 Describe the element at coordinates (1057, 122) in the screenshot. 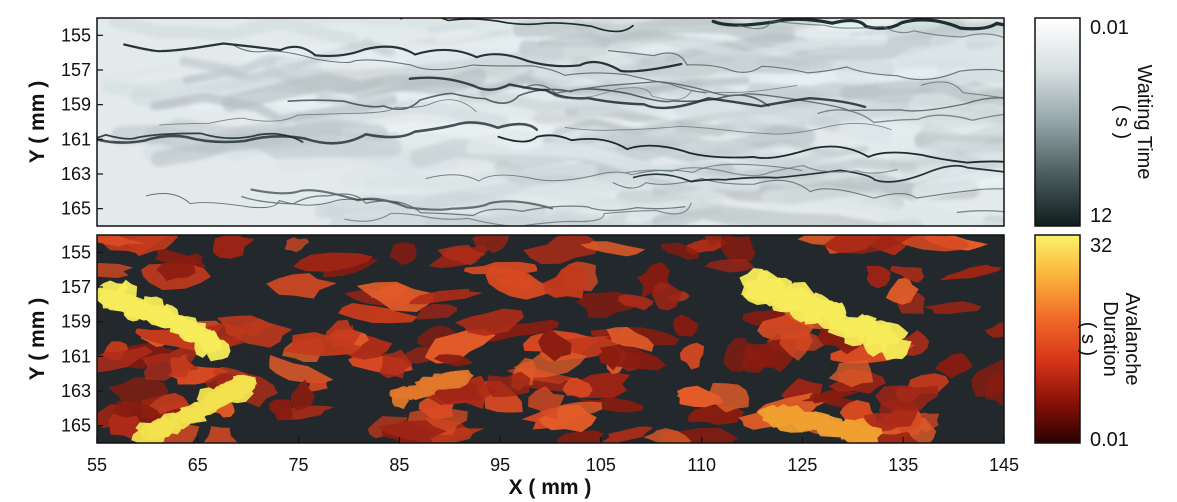

I see `top-colorbar-bar` at that location.